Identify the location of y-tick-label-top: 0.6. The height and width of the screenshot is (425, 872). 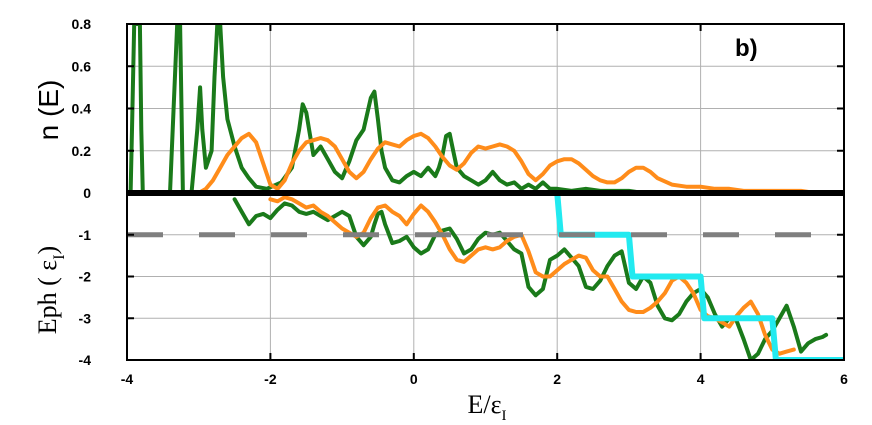
(82, 66).